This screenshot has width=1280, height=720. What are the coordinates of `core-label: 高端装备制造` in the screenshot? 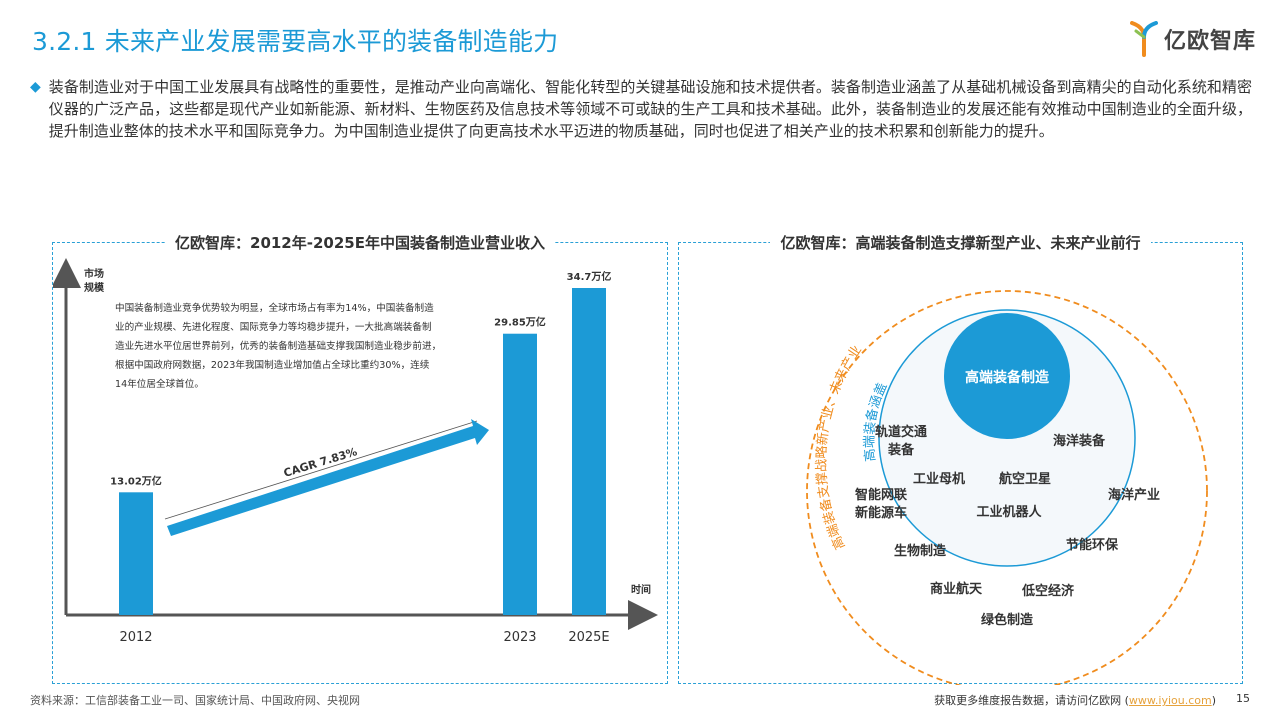 It's located at (1007, 377).